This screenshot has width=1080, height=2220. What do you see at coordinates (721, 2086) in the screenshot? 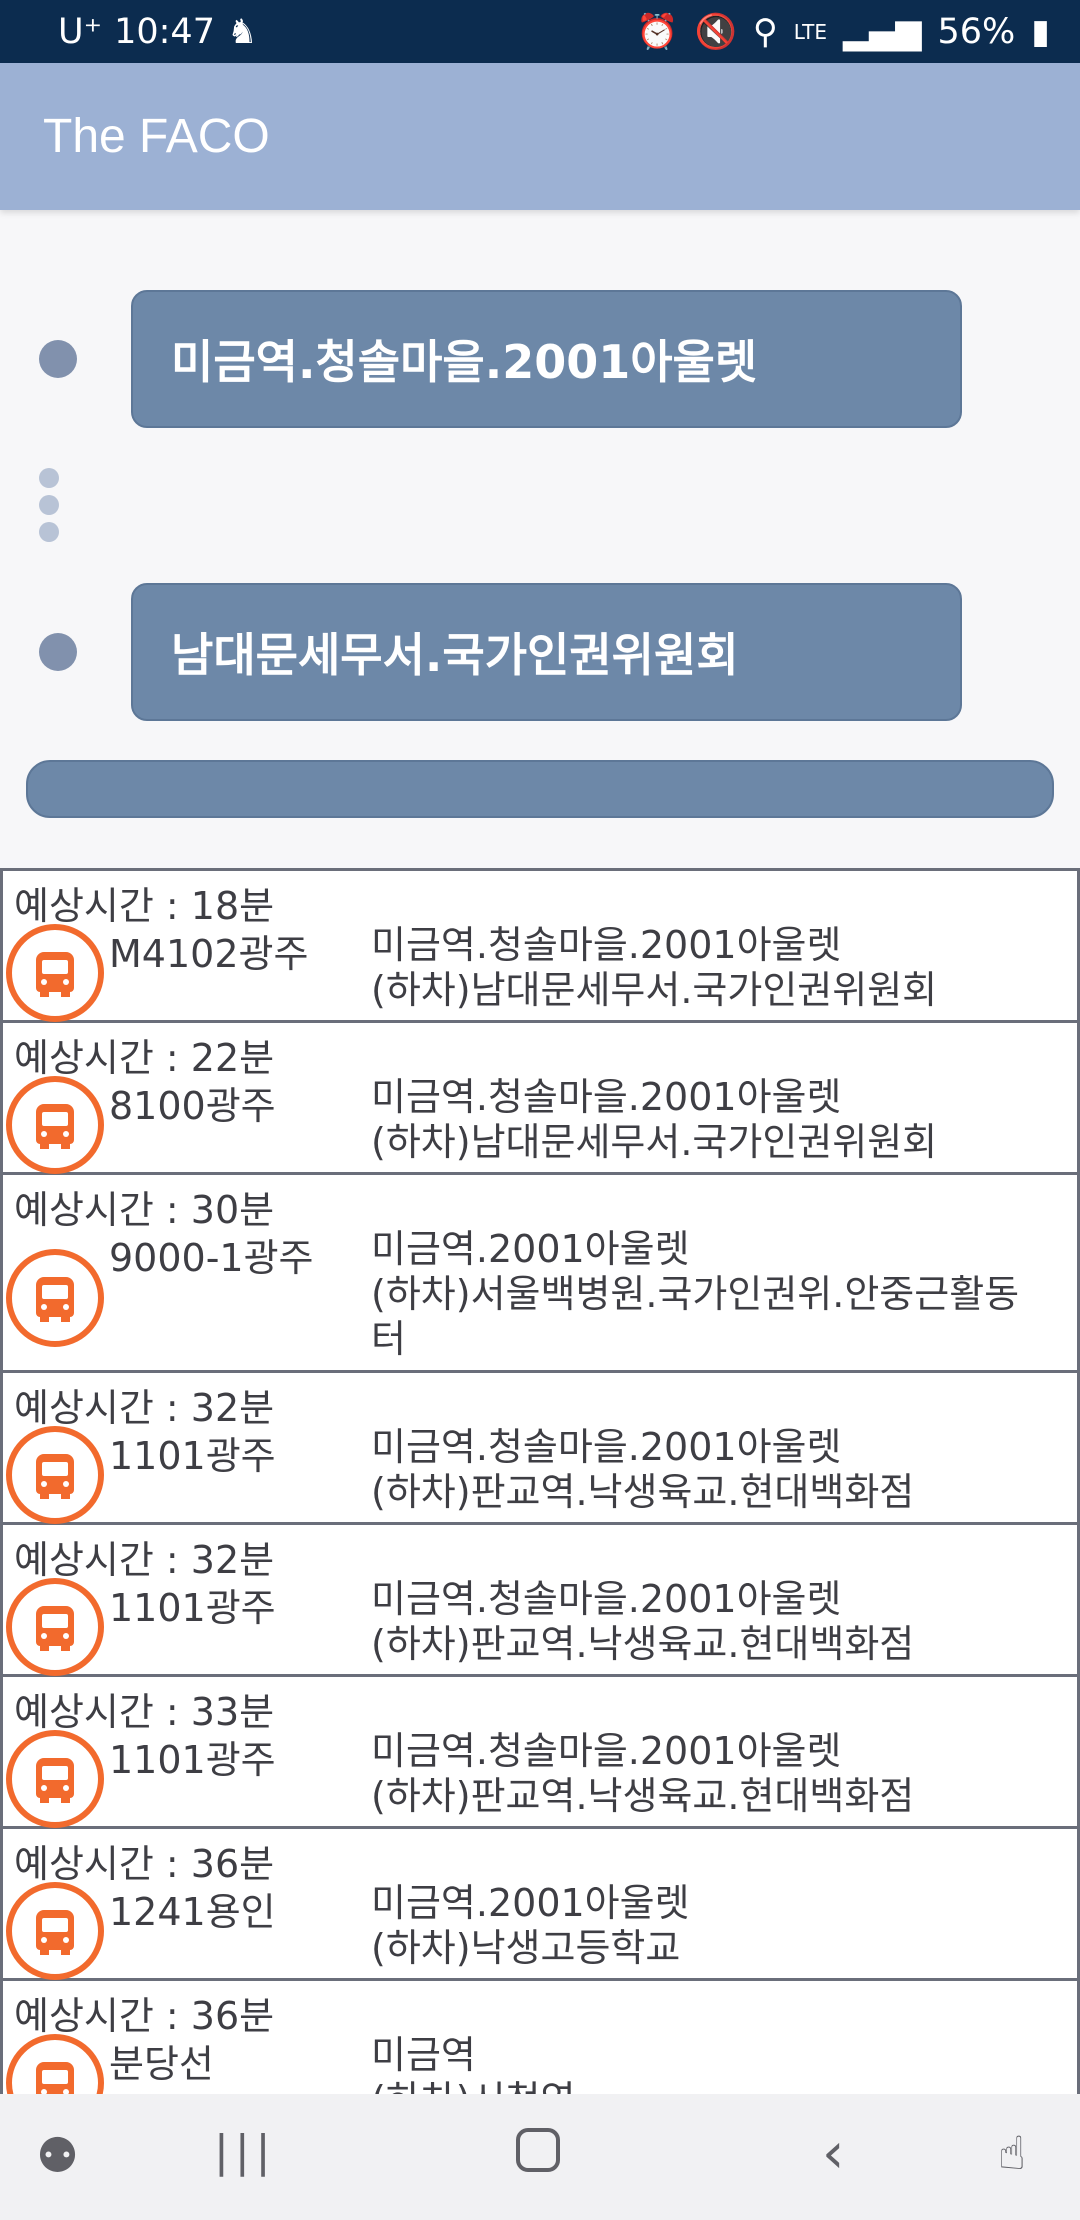
I see `alighting-stop: (하차)시청역` at bounding box center [721, 2086].